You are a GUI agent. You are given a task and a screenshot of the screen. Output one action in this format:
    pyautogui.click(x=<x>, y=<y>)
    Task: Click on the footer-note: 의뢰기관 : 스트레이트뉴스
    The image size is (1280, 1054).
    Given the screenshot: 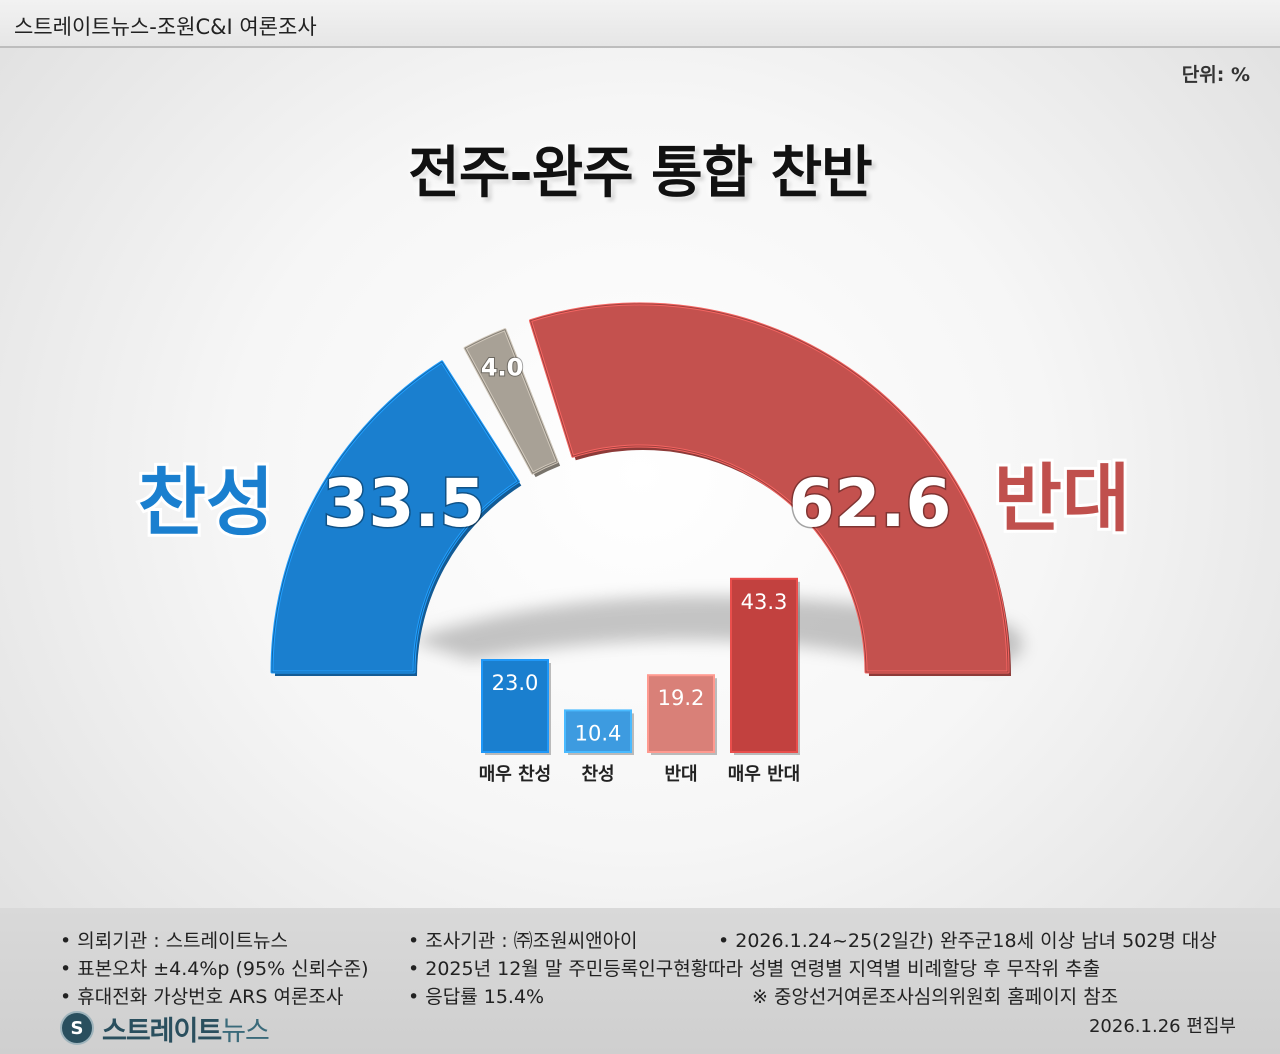 What is the action you would take?
    pyautogui.click(x=174, y=939)
    